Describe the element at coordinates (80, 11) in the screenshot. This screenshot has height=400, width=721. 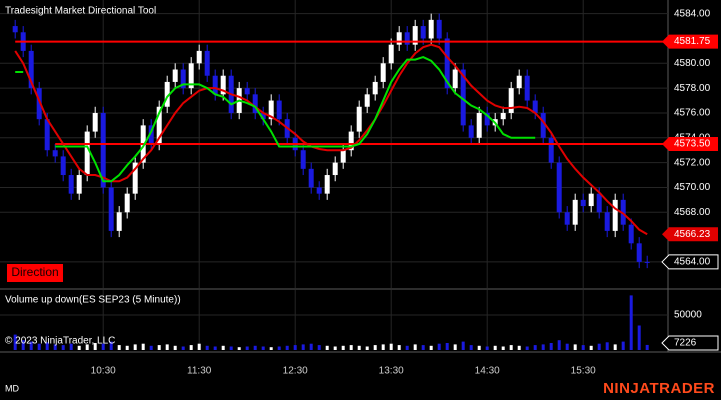
I see `chart-title: Tradesight Market Directional Tool` at that location.